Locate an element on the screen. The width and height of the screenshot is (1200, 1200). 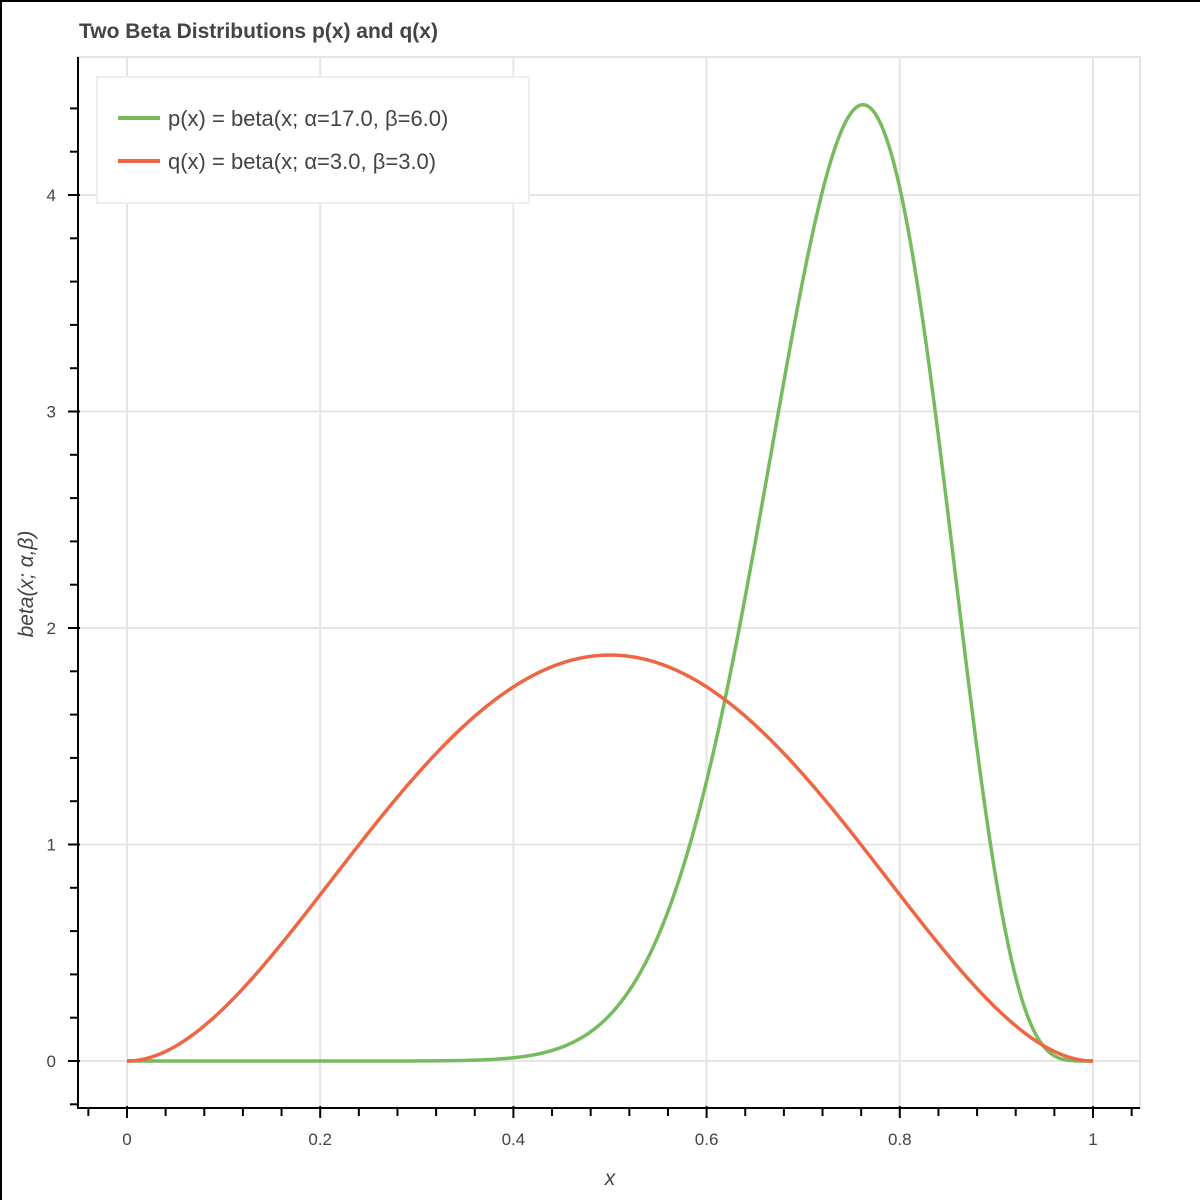
y-tick-label: 2 is located at coordinates (51, 628).